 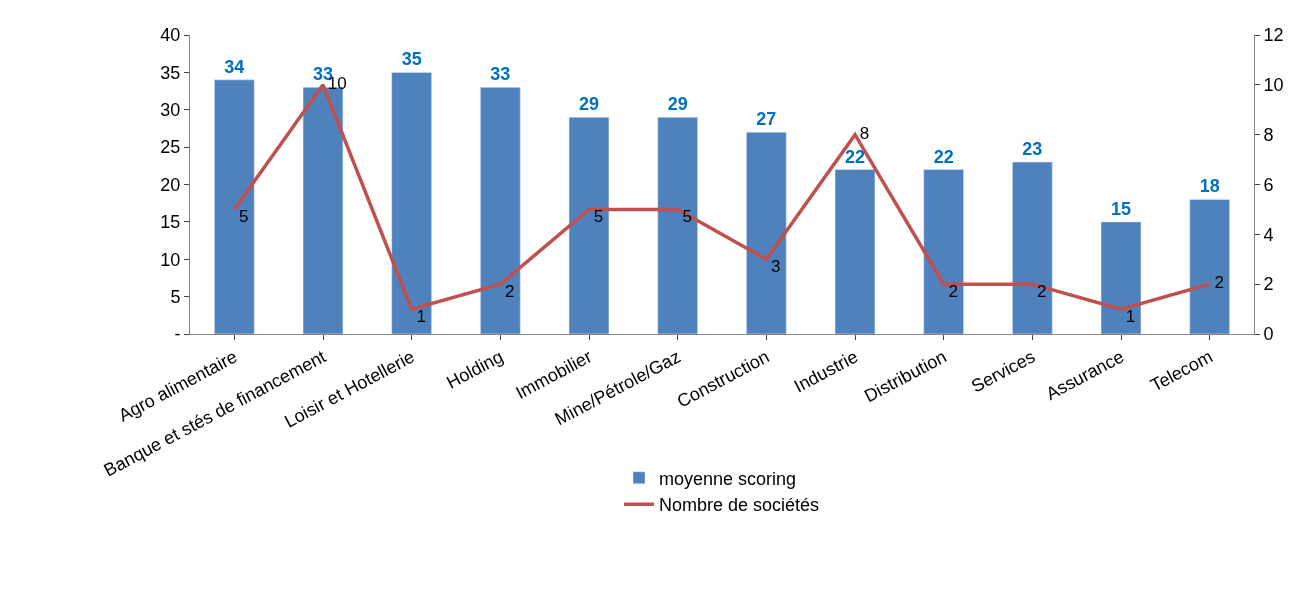 I want to click on y2-tick-label: 10, so click(x=1273, y=85).